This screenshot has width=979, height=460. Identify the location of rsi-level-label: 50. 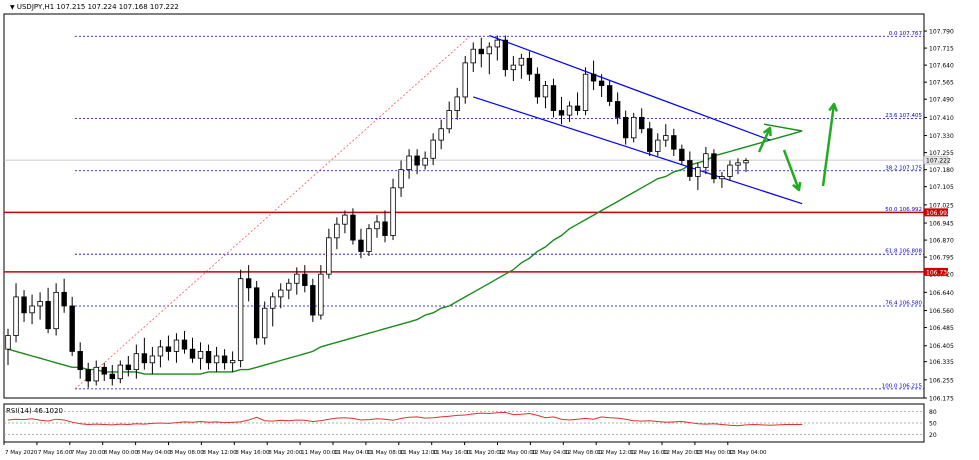
(933, 424).